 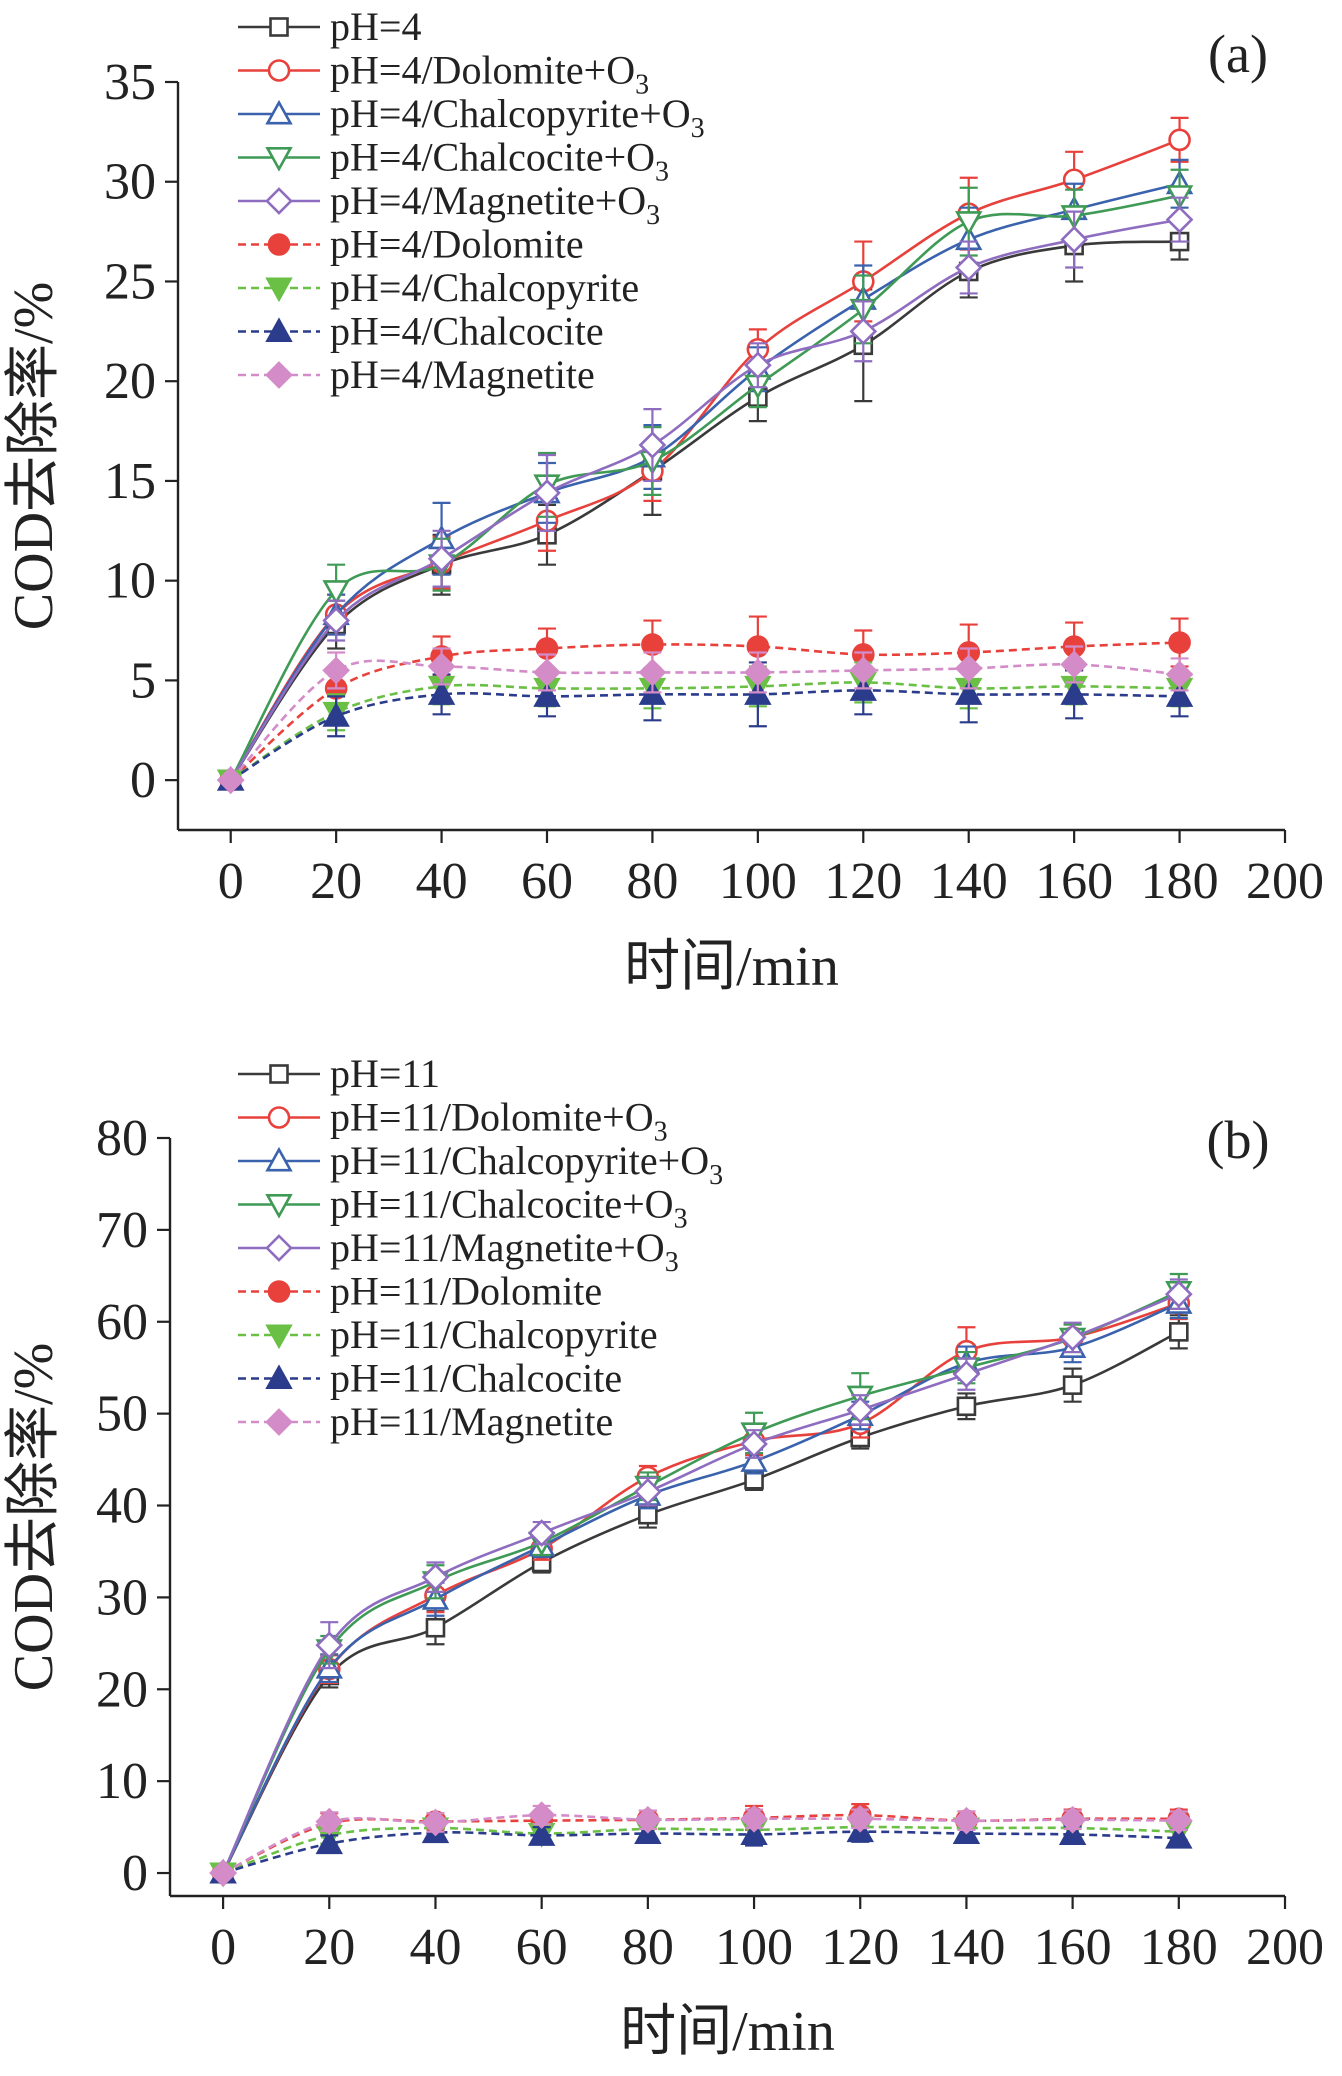 What do you see at coordinates (122, 1322) in the screenshot?
I see `y-tick-label: 60` at bounding box center [122, 1322].